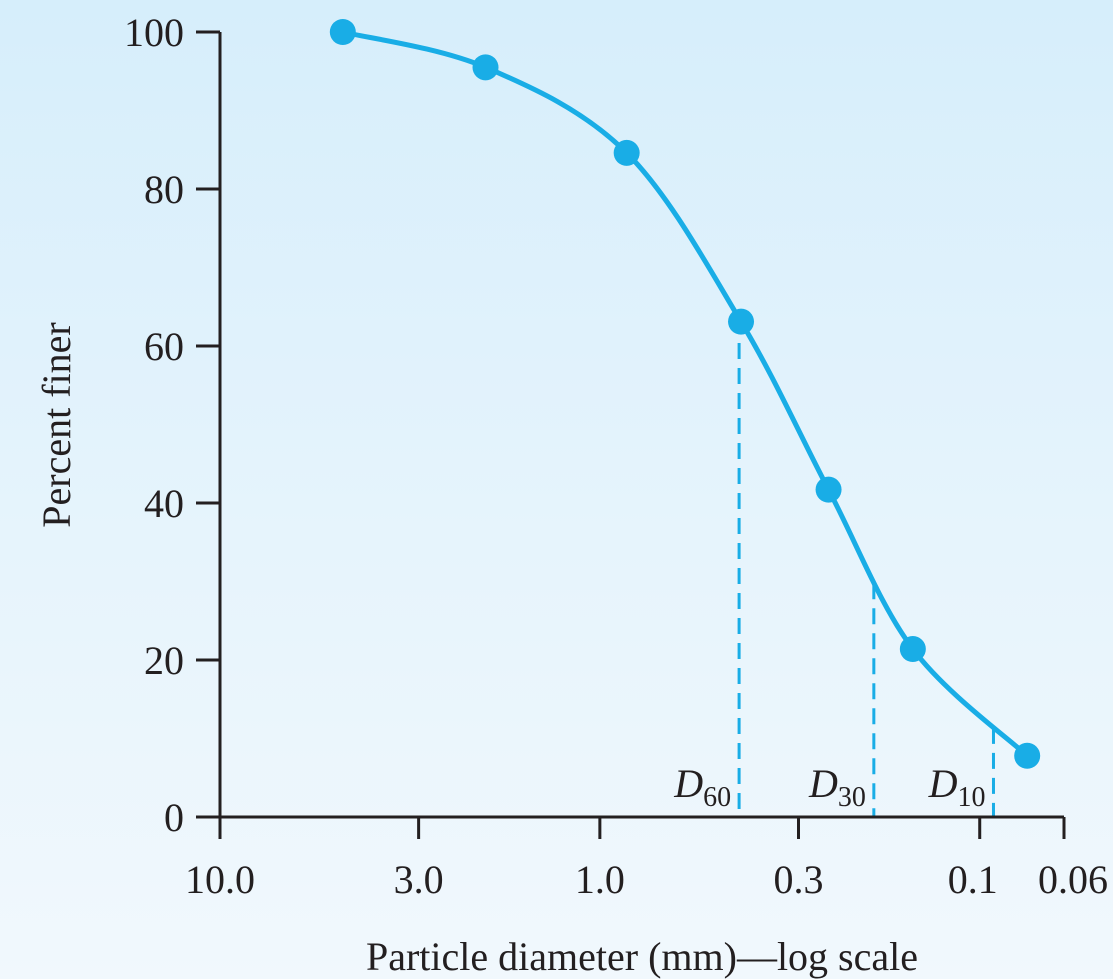 The image size is (1113, 979). I want to click on y-ticks: 0 20 40 60 80 100, so click(172, 425).